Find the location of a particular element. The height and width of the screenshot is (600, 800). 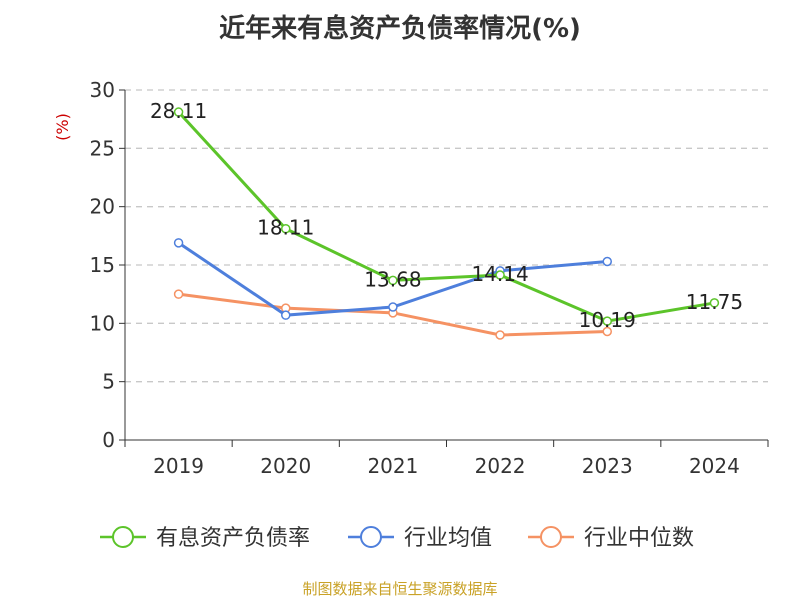

legend-item: 行业中位数 is located at coordinates (611, 538).